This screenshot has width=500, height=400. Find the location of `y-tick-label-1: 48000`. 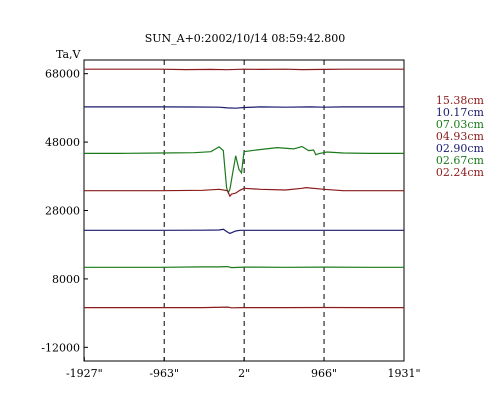

y-tick-label-1: 48000 is located at coordinates (62, 142).